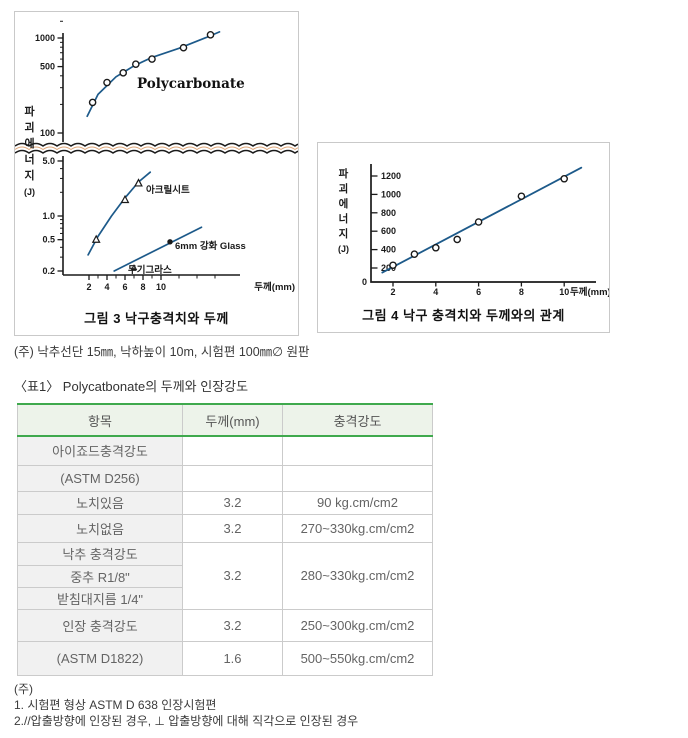  What do you see at coordinates (100, 576) in the screenshot?
I see `item-cell: 중추 R1/8"` at bounding box center [100, 576].